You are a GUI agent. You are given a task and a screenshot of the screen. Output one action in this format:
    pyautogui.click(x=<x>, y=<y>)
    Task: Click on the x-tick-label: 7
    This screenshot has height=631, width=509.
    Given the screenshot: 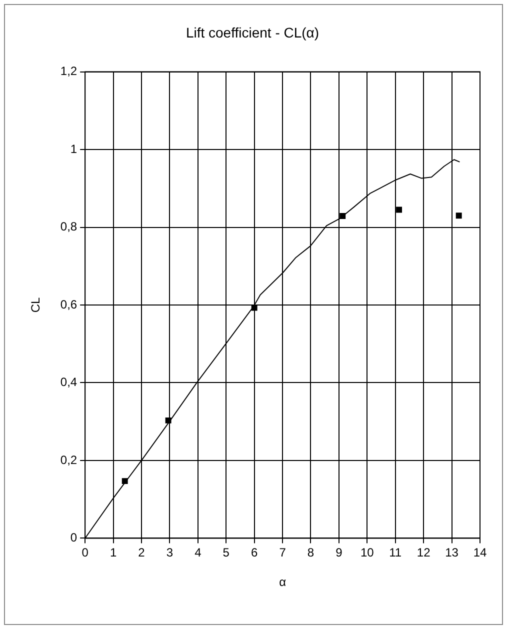 What is the action you would take?
    pyautogui.click(x=282, y=553)
    